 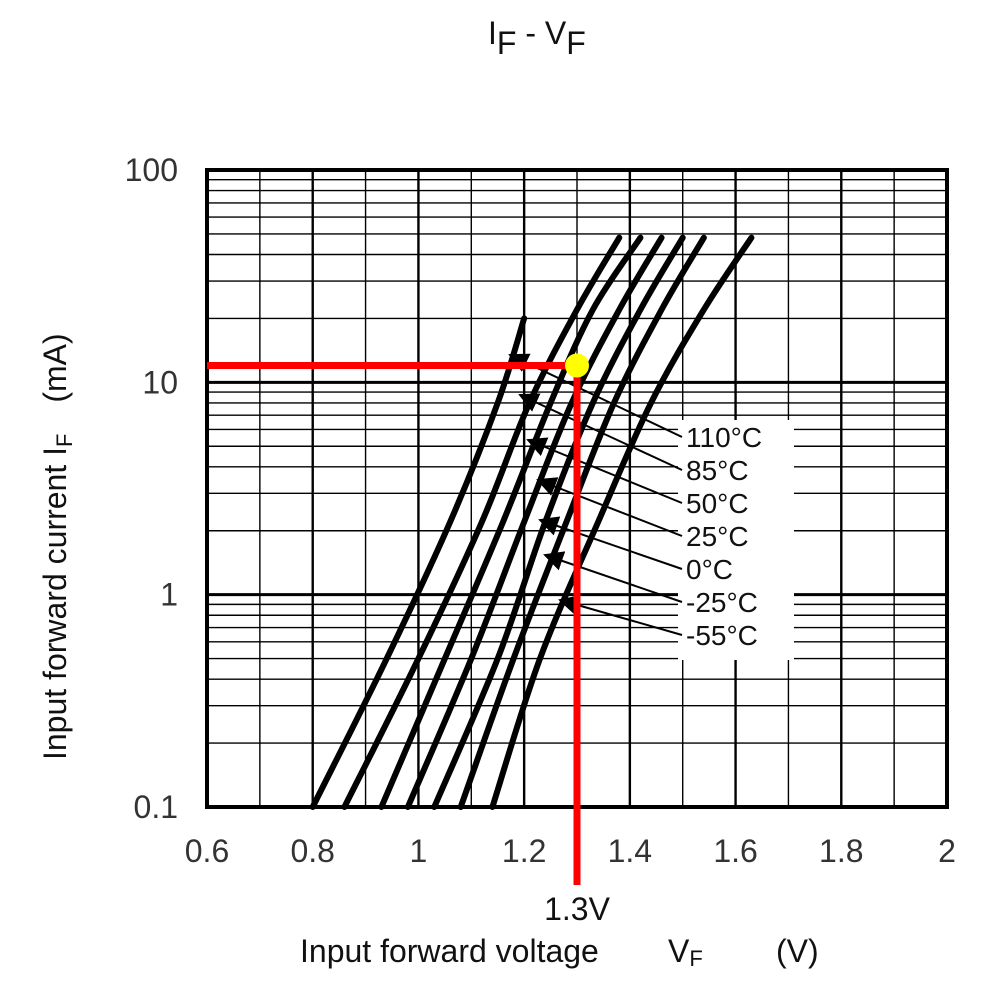 I want to click on x-tick-label: 0.8, so click(x=312, y=851).